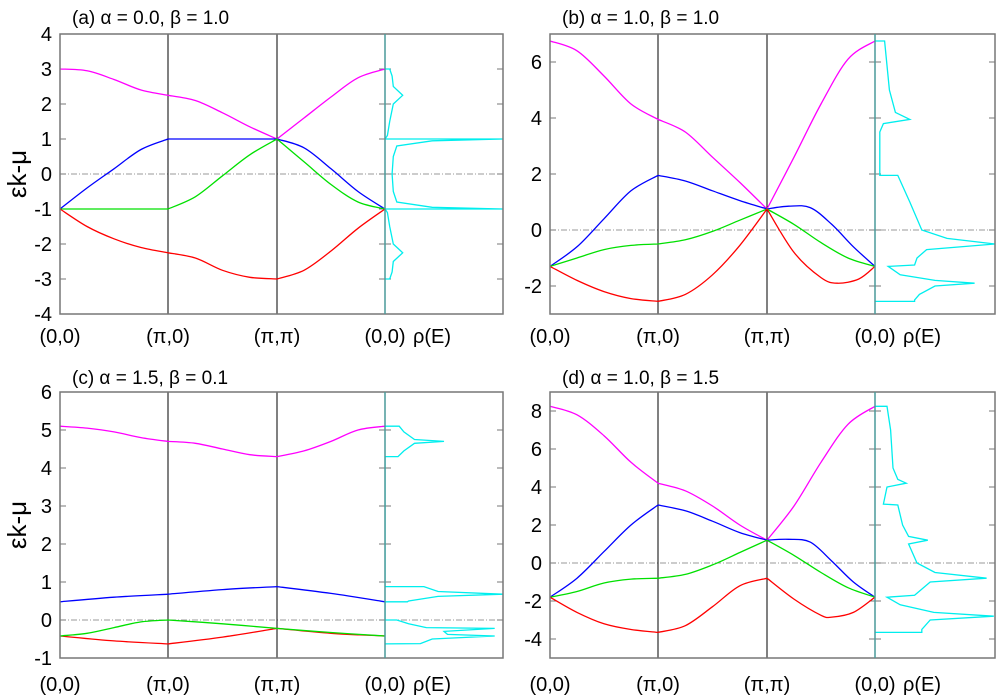 The image size is (1000, 700). I want to click on panel-title: (b) α = 1.0, β = 1.0, so click(640, 18).